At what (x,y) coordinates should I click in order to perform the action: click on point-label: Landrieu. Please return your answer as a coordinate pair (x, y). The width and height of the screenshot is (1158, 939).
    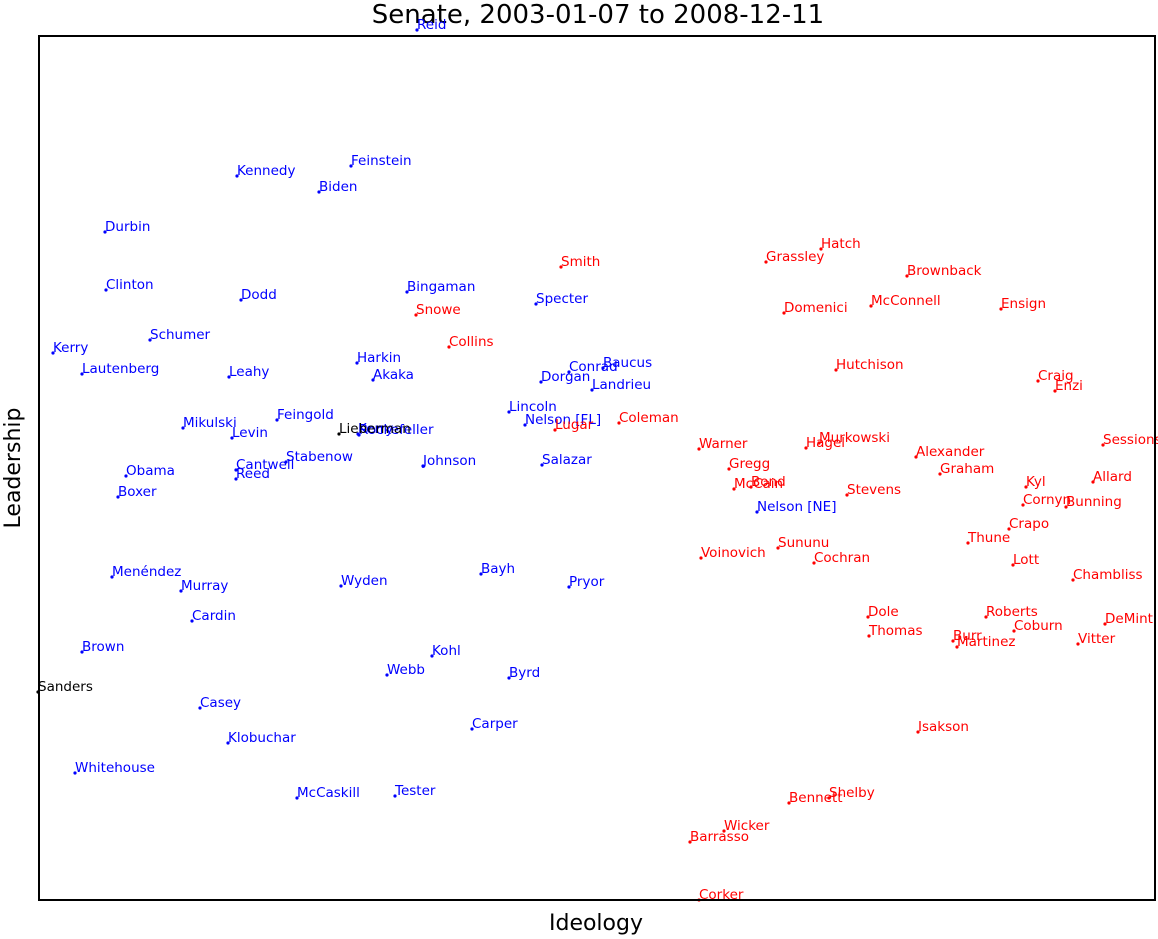
    Looking at the image, I should click on (621, 385).